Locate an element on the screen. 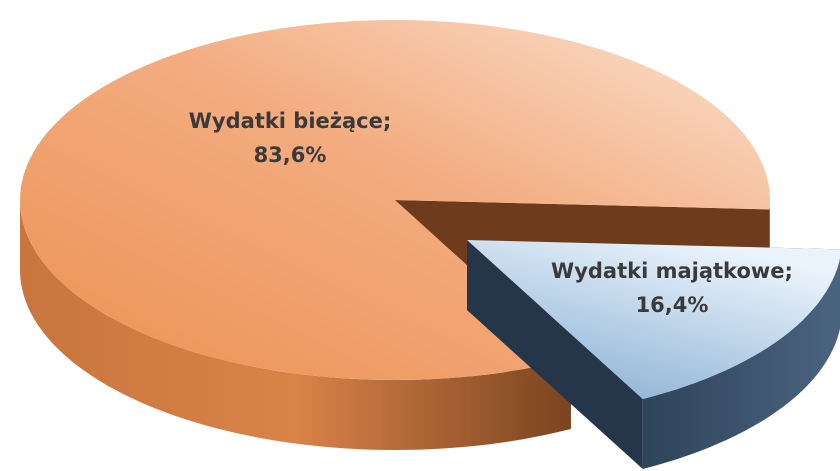 This screenshot has width=840, height=471. value-label: 83,6% is located at coordinates (290, 155).